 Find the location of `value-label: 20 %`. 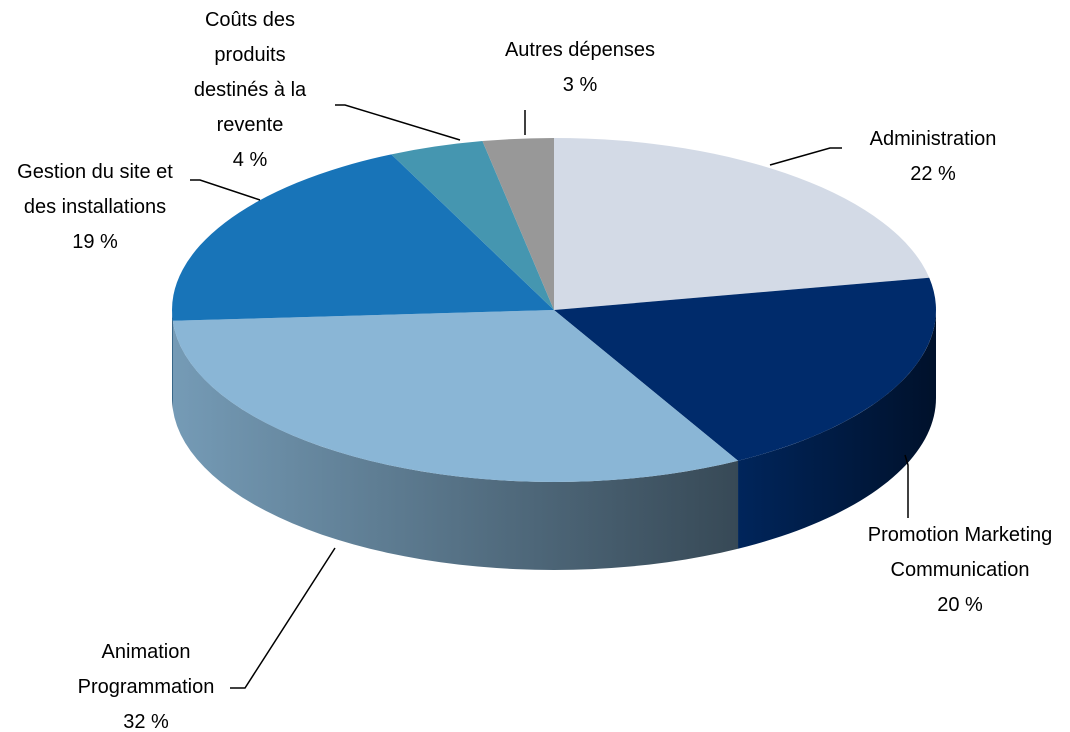

value-label: 20 % is located at coordinates (960, 605).